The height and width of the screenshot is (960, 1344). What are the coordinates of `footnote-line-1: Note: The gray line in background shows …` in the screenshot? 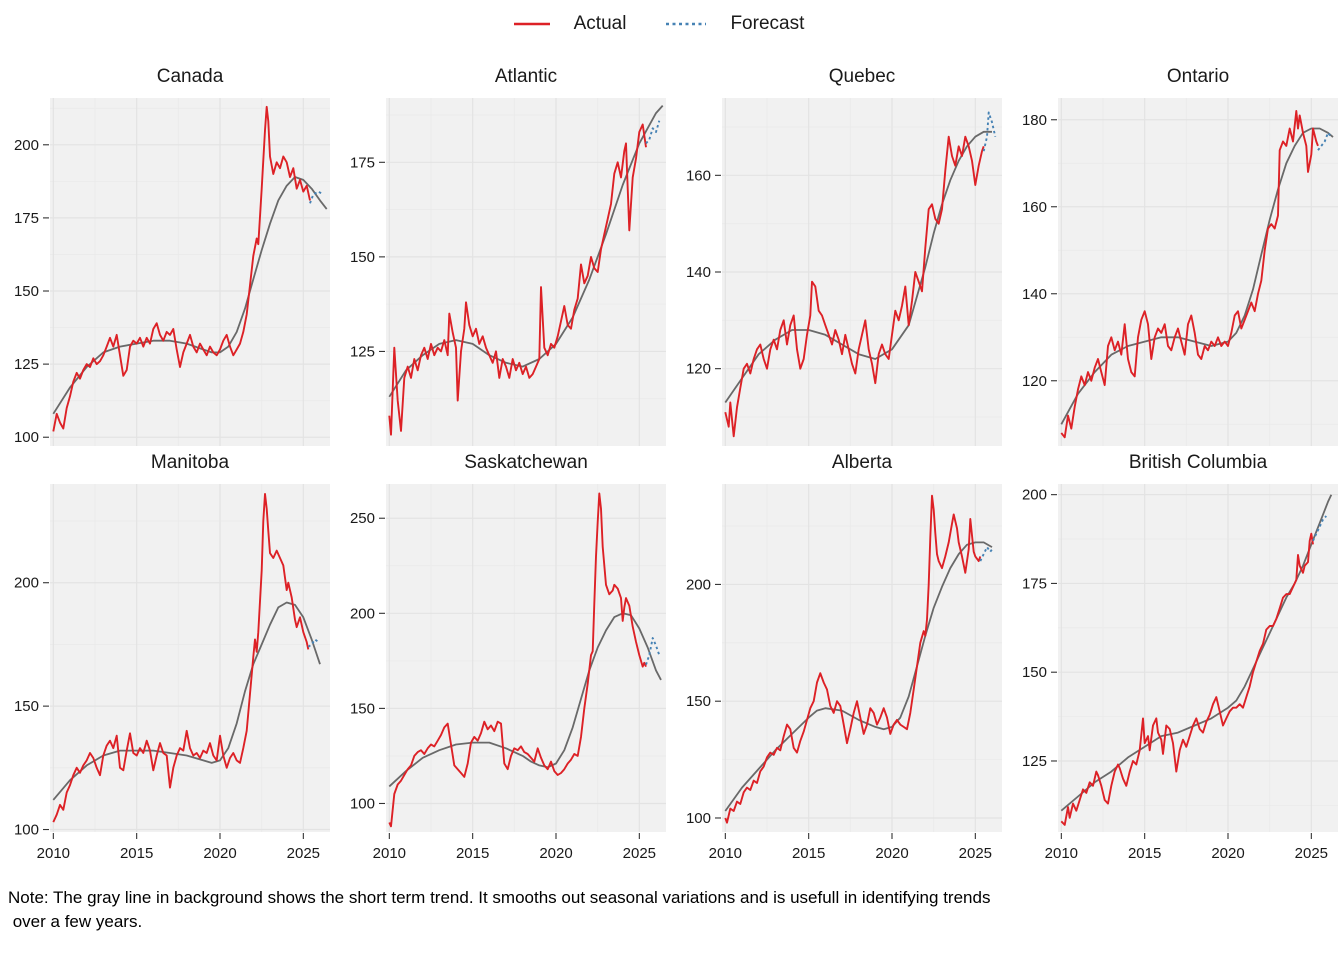 It's located at (499, 897).